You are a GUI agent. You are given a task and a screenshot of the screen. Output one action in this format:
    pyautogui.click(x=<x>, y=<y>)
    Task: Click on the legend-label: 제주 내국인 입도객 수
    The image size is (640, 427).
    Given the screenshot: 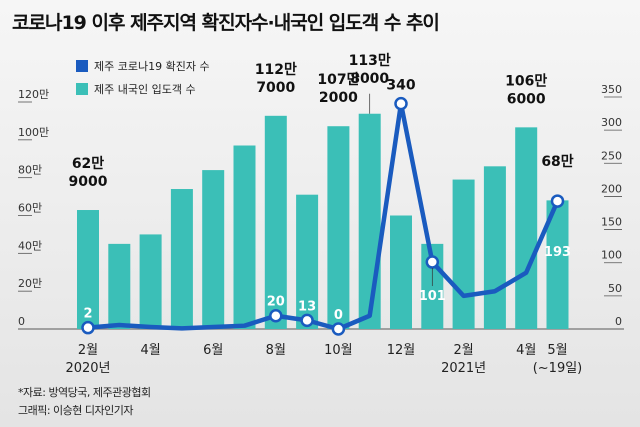 What is the action you would take?
    pyautogui.click(x=145, y=89)
    